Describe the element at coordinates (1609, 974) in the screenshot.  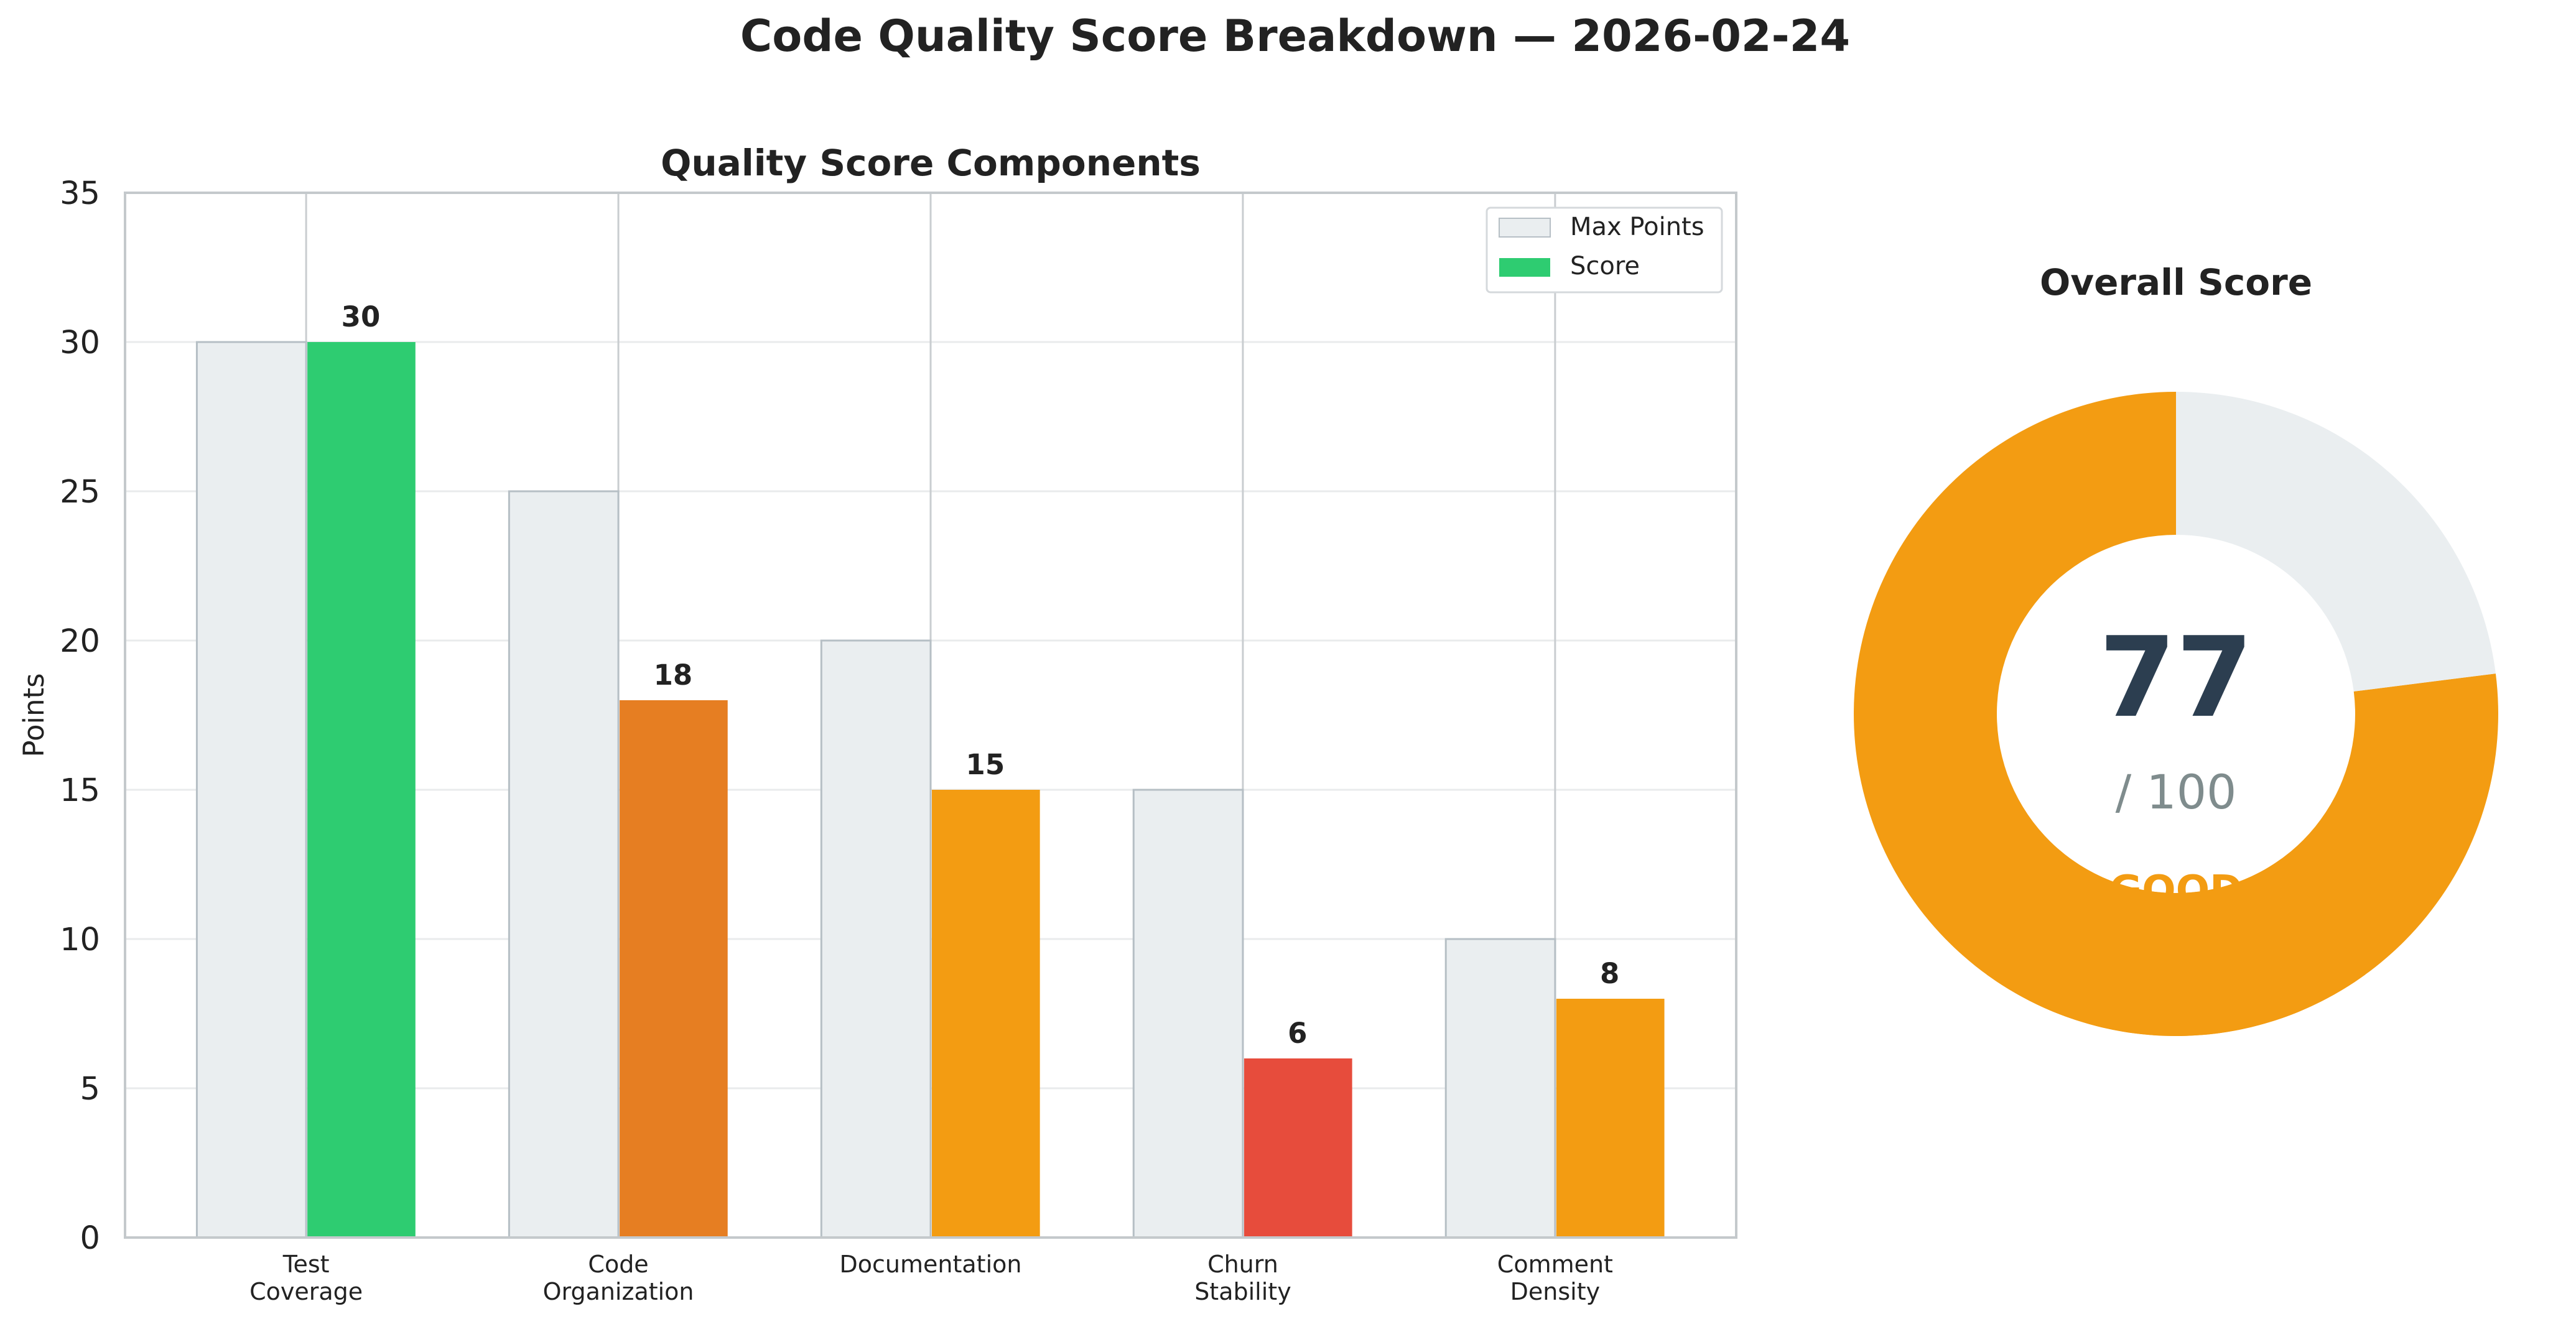
I see `score-value-label: 8` at that location.